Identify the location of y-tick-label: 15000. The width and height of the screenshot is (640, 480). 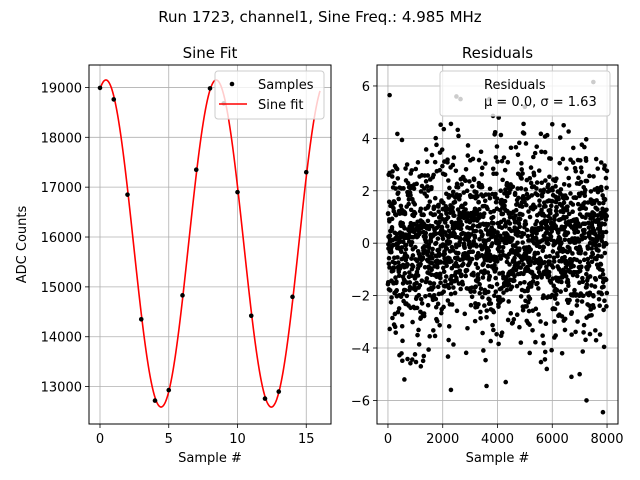
(61, 288).